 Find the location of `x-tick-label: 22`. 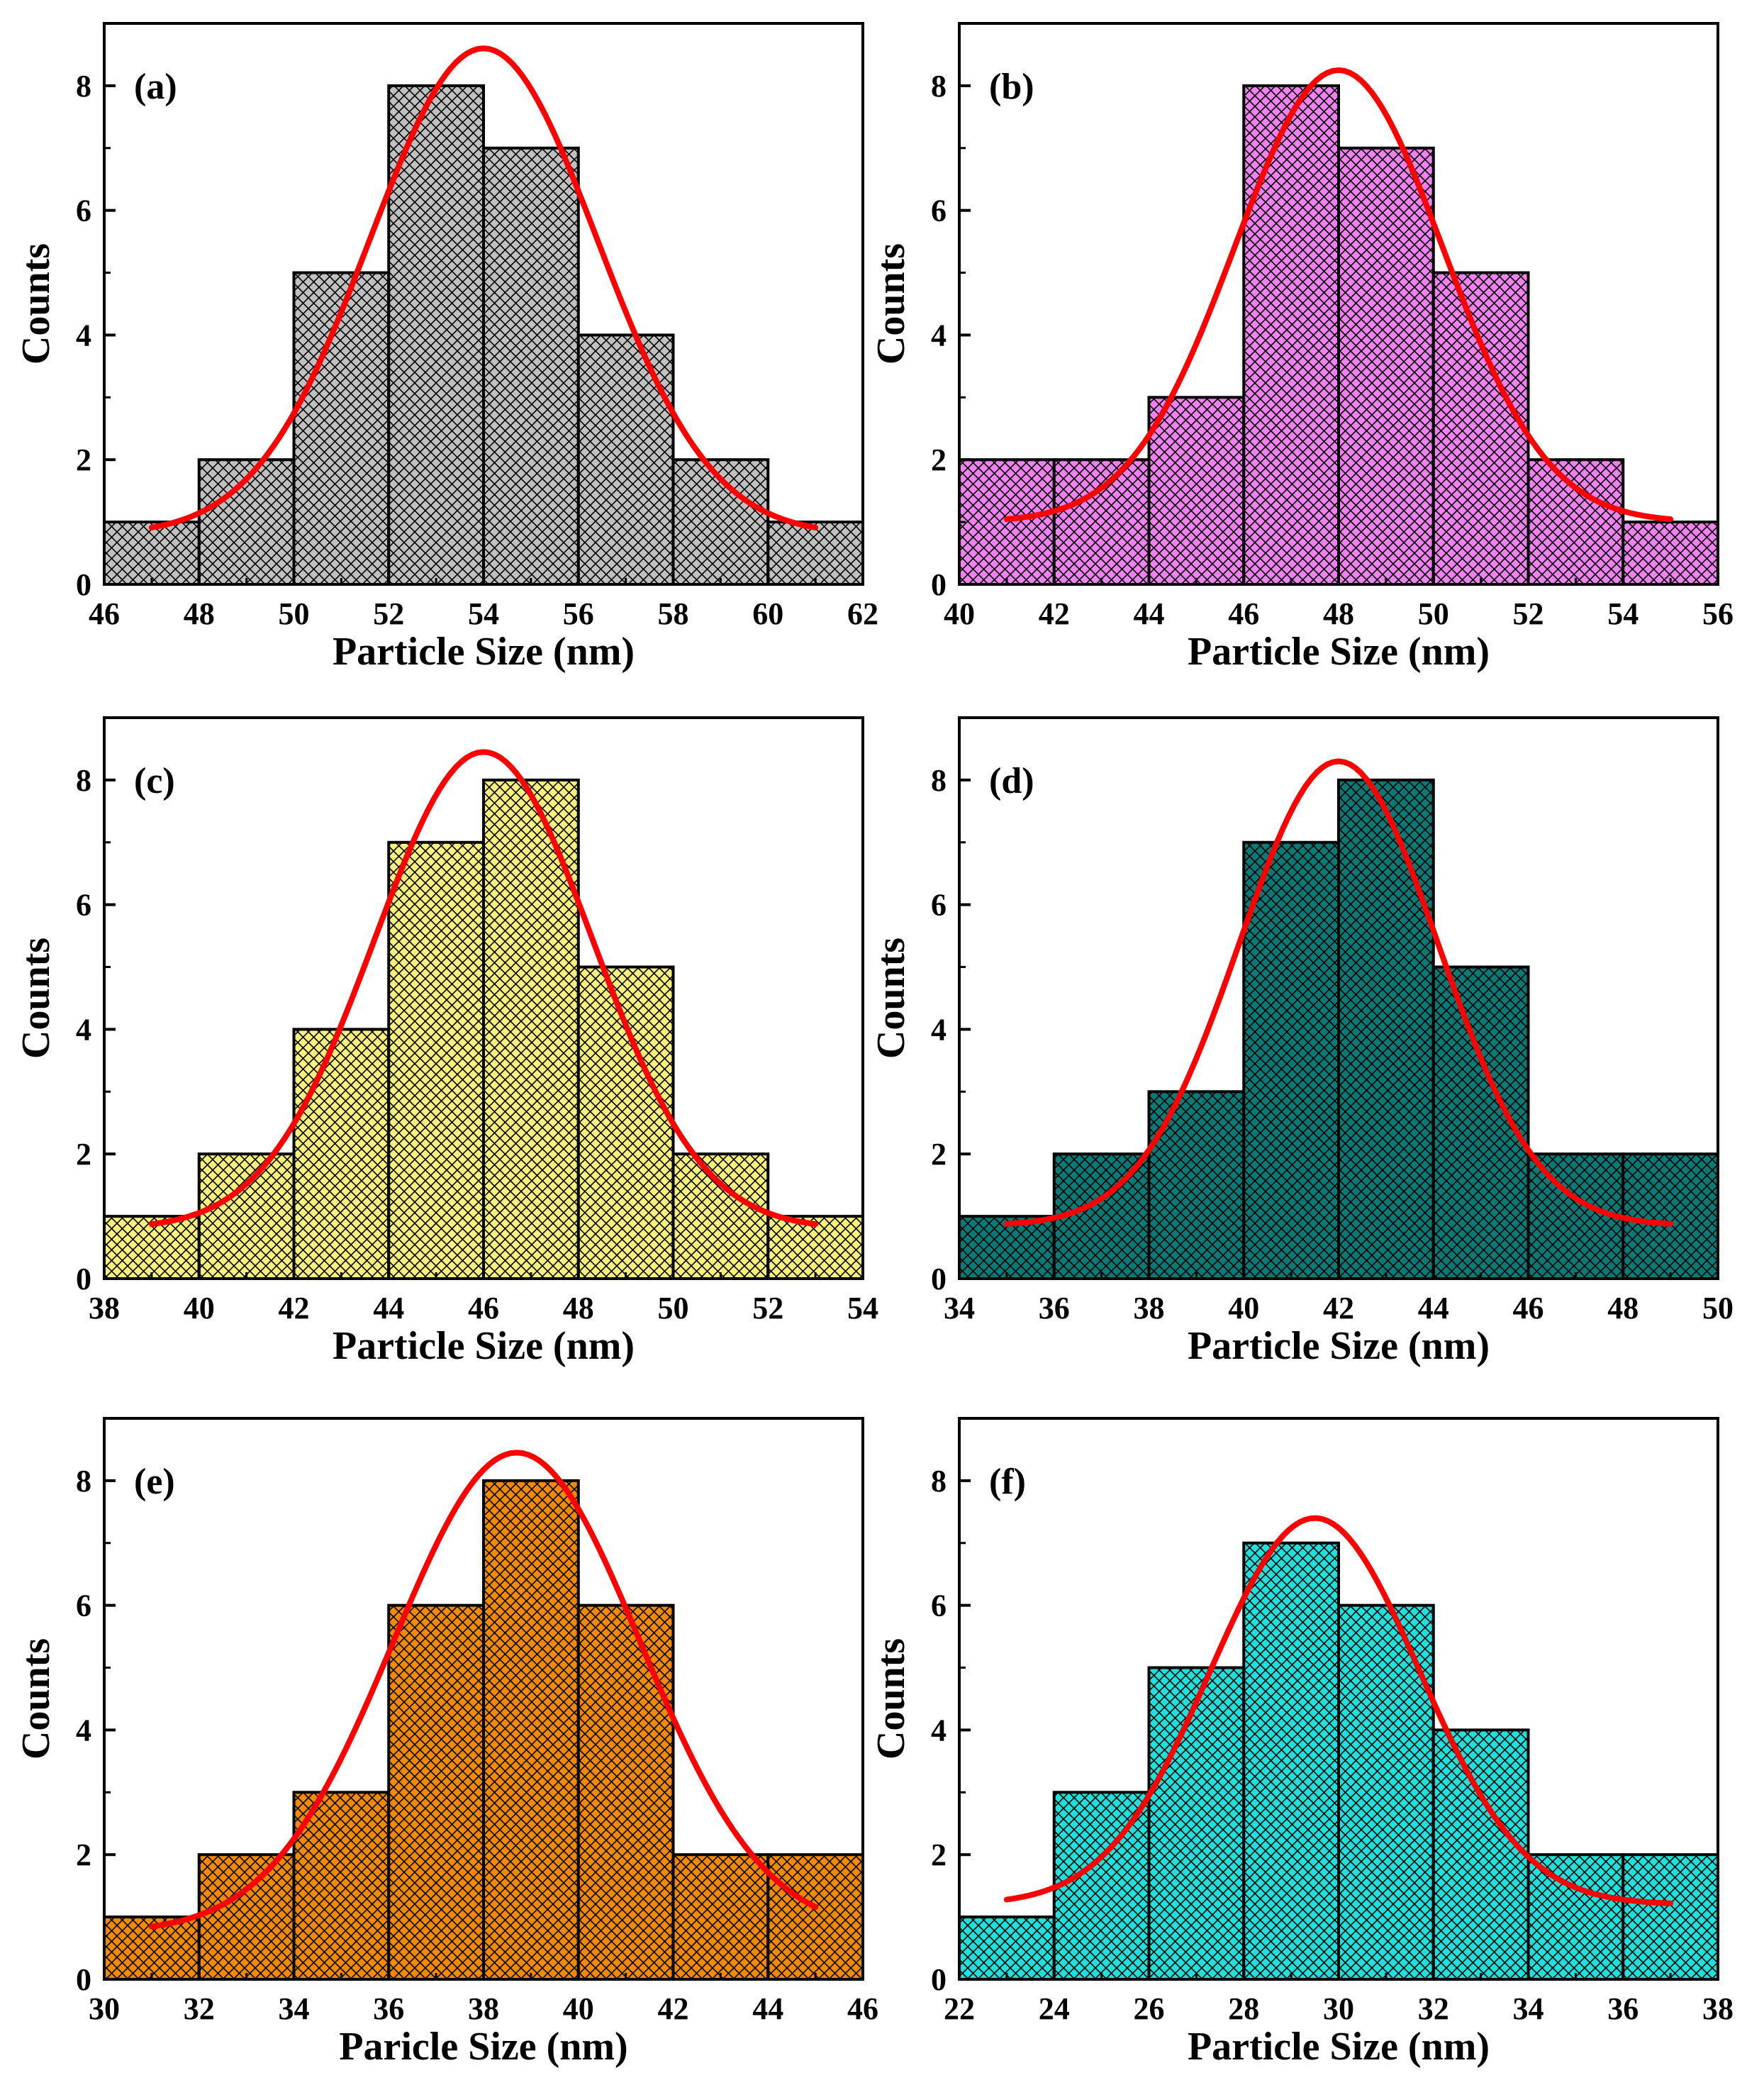

x-tick-label: 22 is located at coordinates (959, 2008).